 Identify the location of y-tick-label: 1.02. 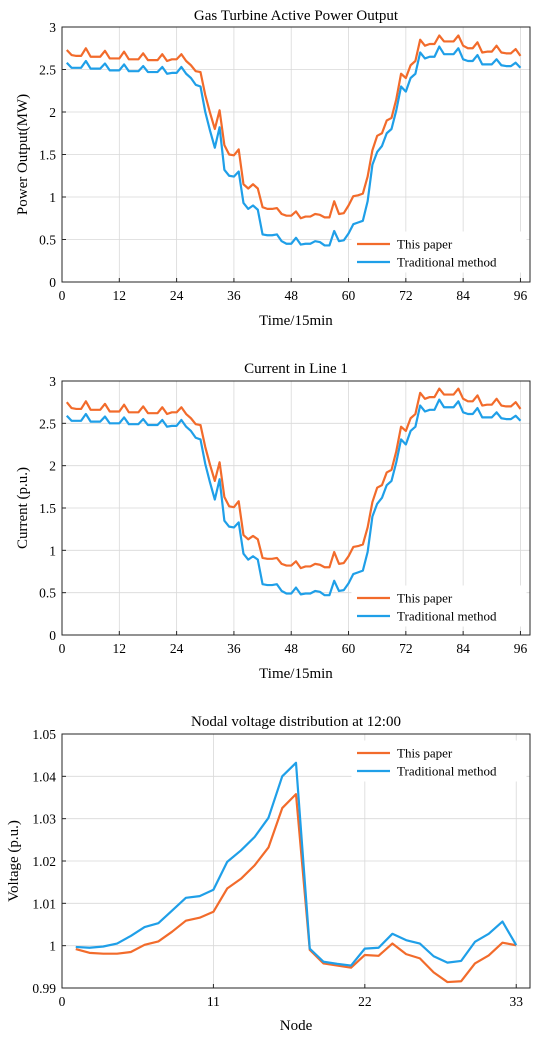
(44, 861).